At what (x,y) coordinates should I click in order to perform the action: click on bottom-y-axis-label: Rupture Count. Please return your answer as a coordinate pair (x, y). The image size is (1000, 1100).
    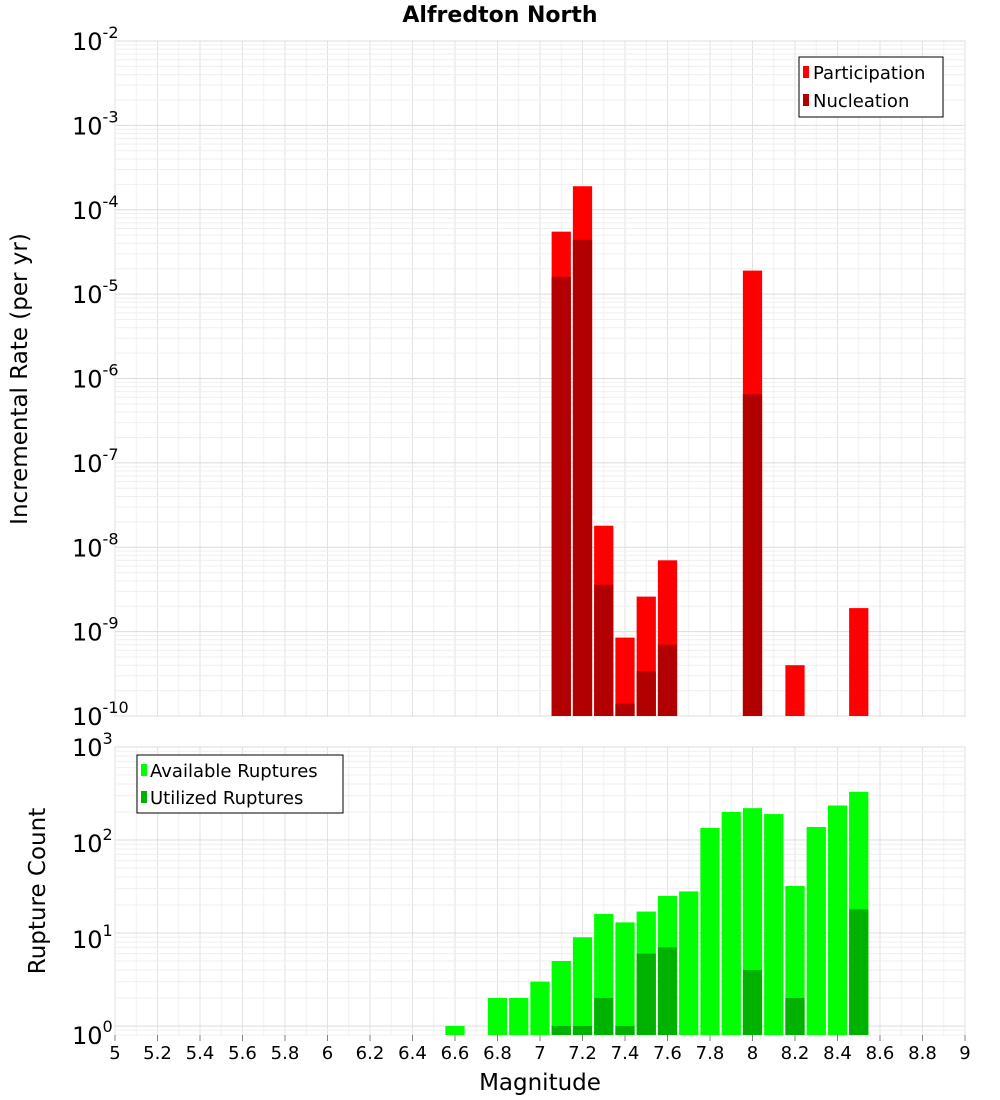
    Looking at the image, I should click on (38, 891).